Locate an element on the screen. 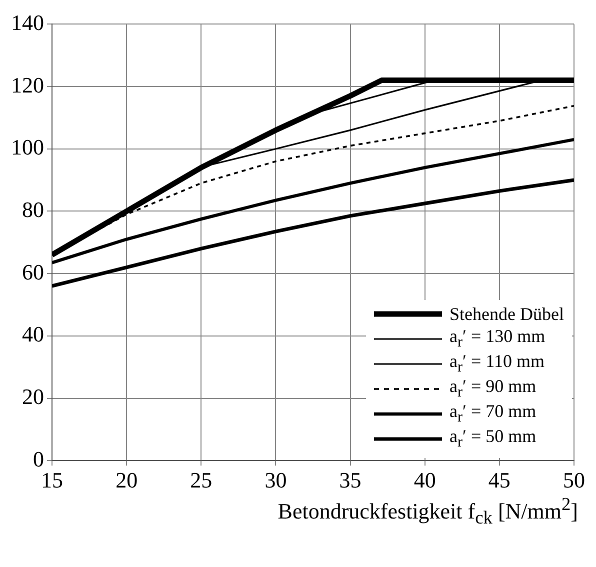 The width and height of the screenshot is (596, 567). legend-label: Stehende Dübel is located at coordinates (507, 314).